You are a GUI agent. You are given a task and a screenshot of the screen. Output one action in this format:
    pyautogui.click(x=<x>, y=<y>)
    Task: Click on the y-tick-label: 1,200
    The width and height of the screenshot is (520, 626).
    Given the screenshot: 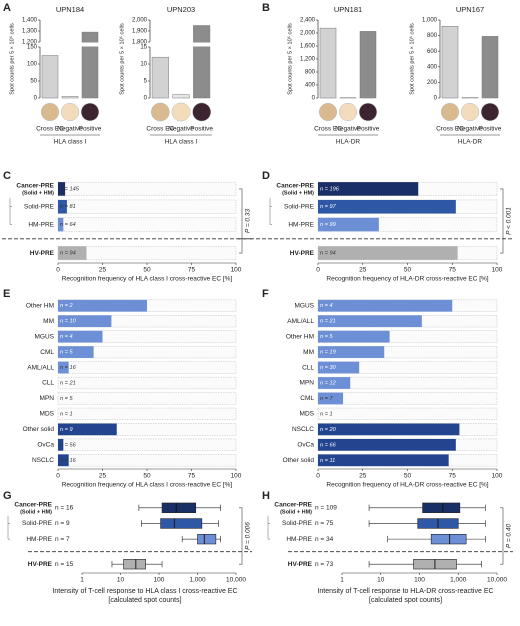 What is the action you would take?
    pyautogui.click(x=308, y=60)
    